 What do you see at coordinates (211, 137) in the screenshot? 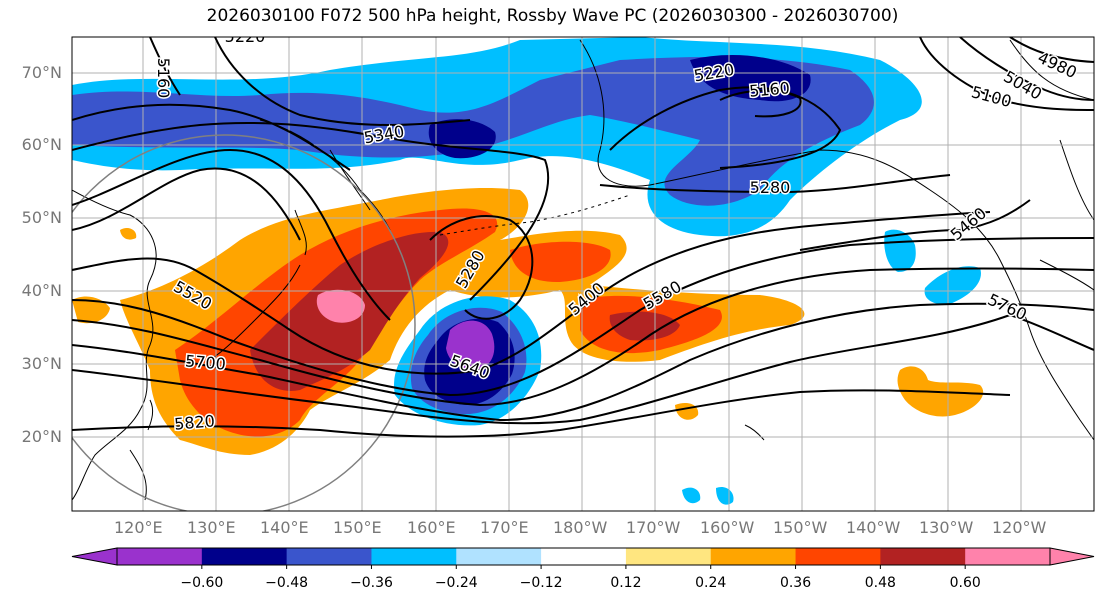
I see `contour-5280-west` at bounding box center [211, 137].